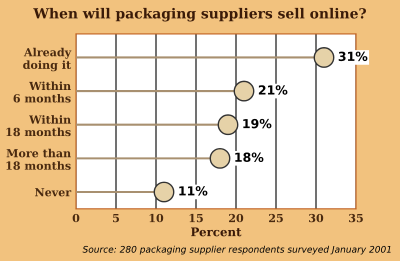 The image size is (400, 261). What do you see at coordinates (316, 218) in the screenshot?
I see `x-tick-label: 30` at bounding box center [316, 218].